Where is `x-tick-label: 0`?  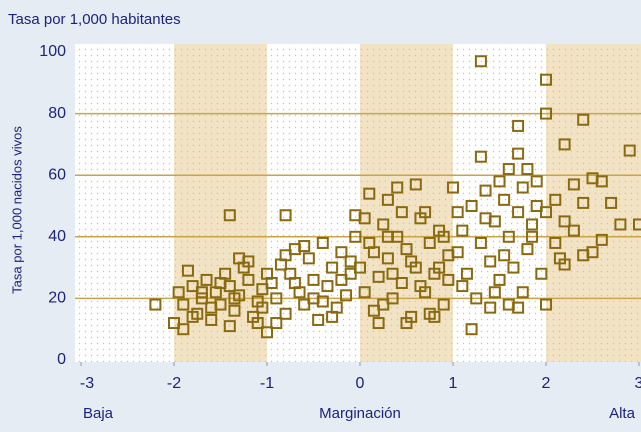 x-tick-label: 0 is located at coordinates (360, 383).